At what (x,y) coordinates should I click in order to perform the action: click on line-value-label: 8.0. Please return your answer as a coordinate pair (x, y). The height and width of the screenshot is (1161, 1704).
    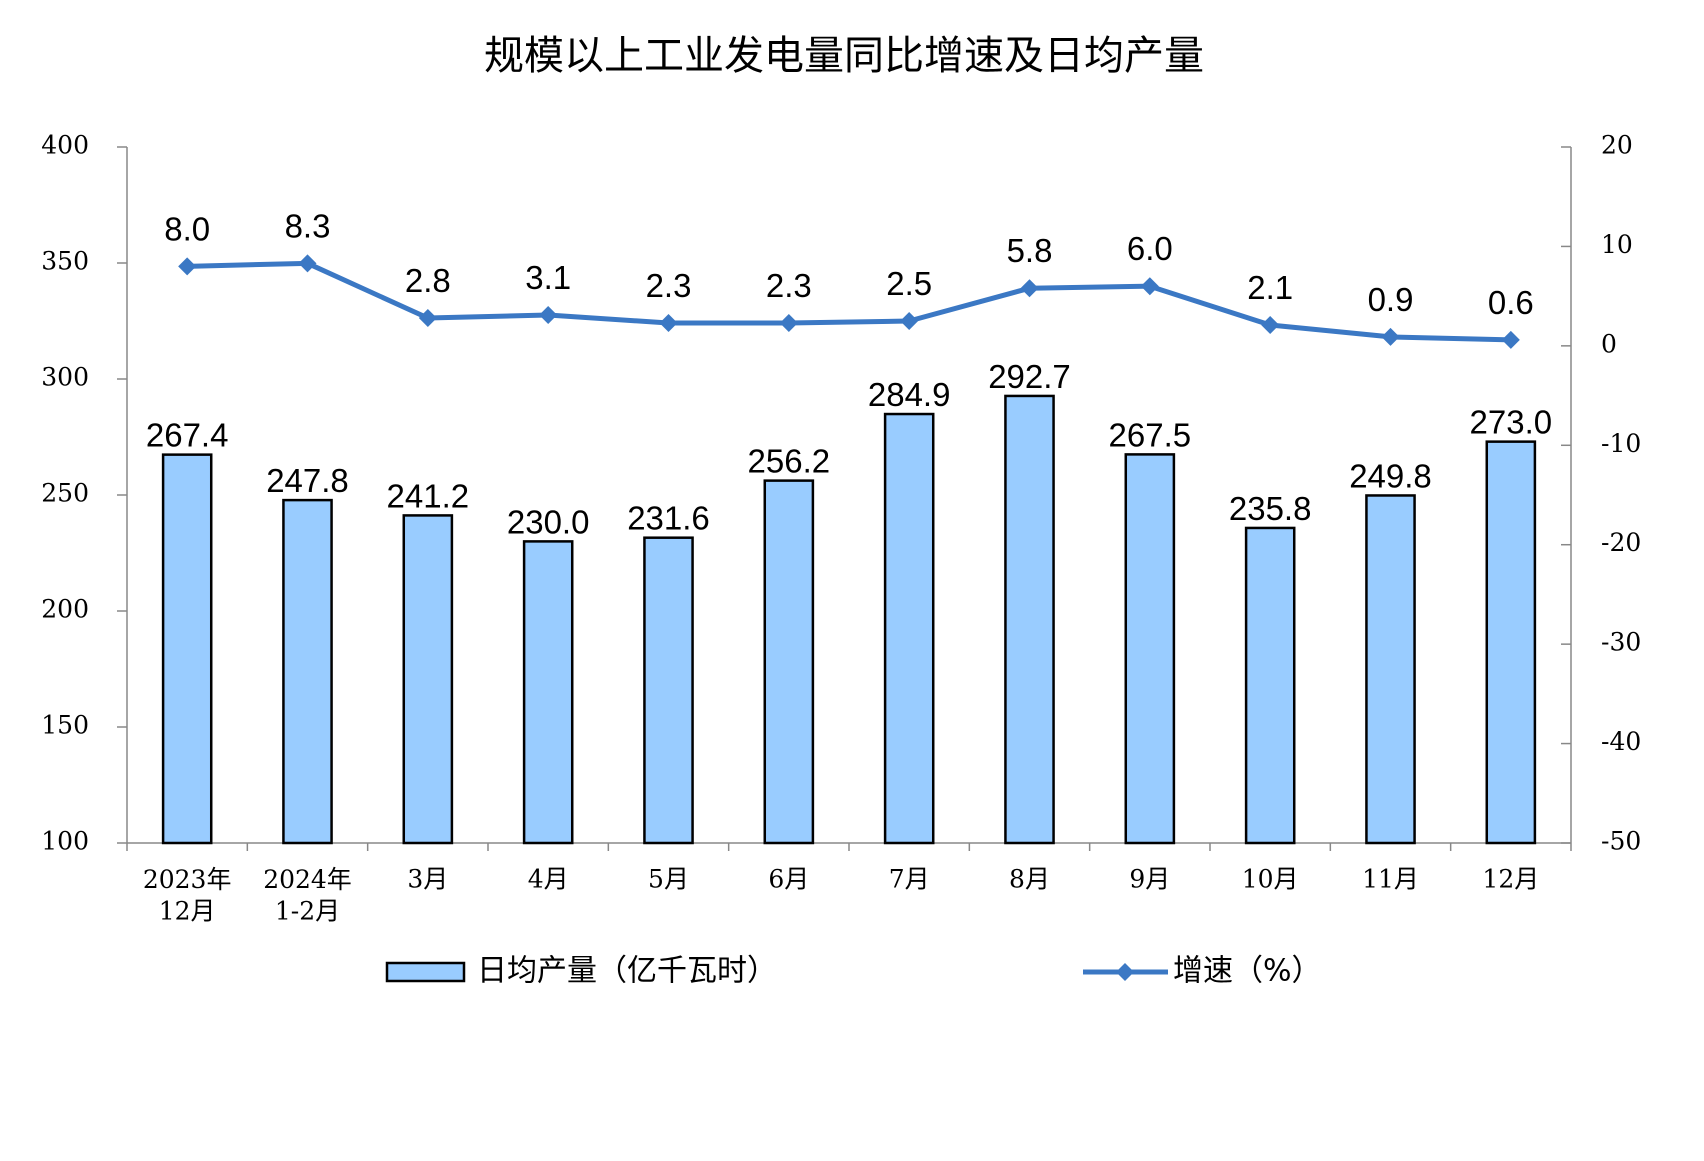
    Looking at the image, I should click on (187, 228).